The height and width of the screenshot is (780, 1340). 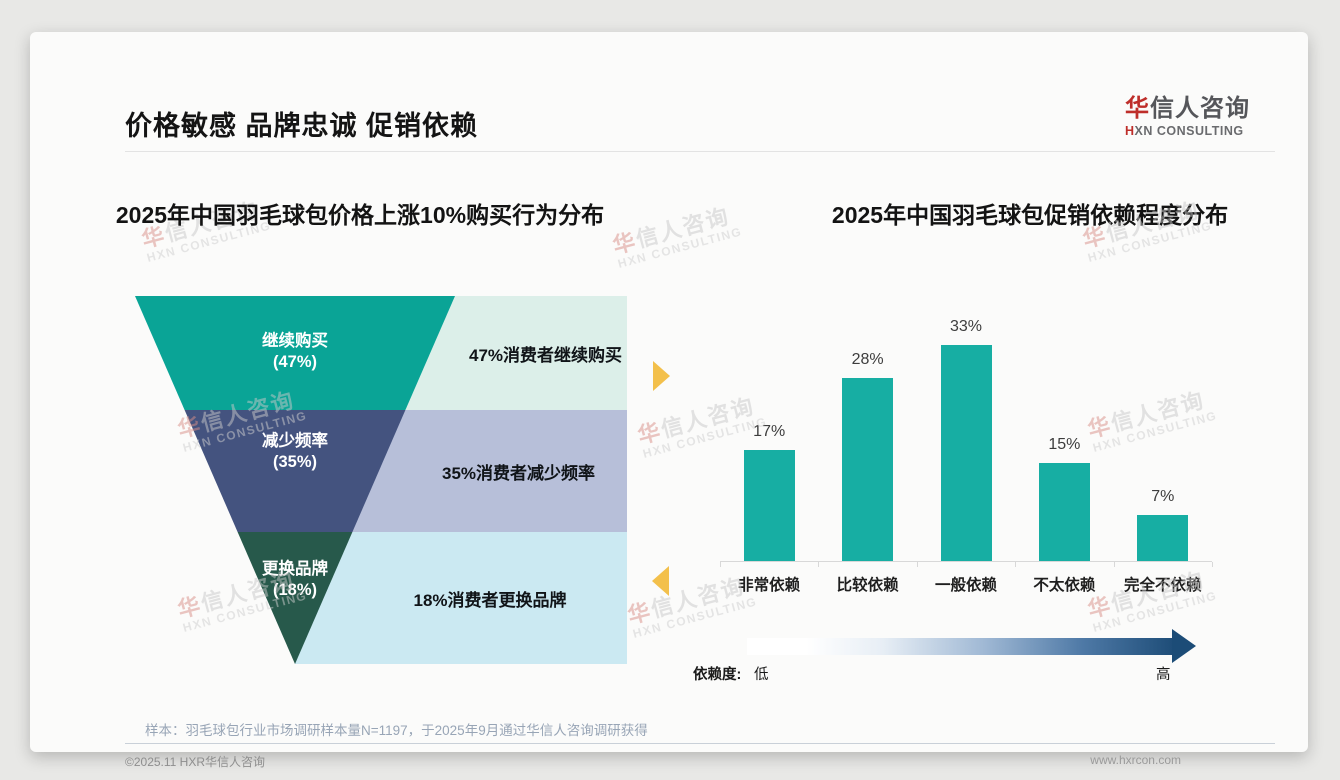 I want to click on bar-category-label: 比较依赖, so click(x=867, y=585).